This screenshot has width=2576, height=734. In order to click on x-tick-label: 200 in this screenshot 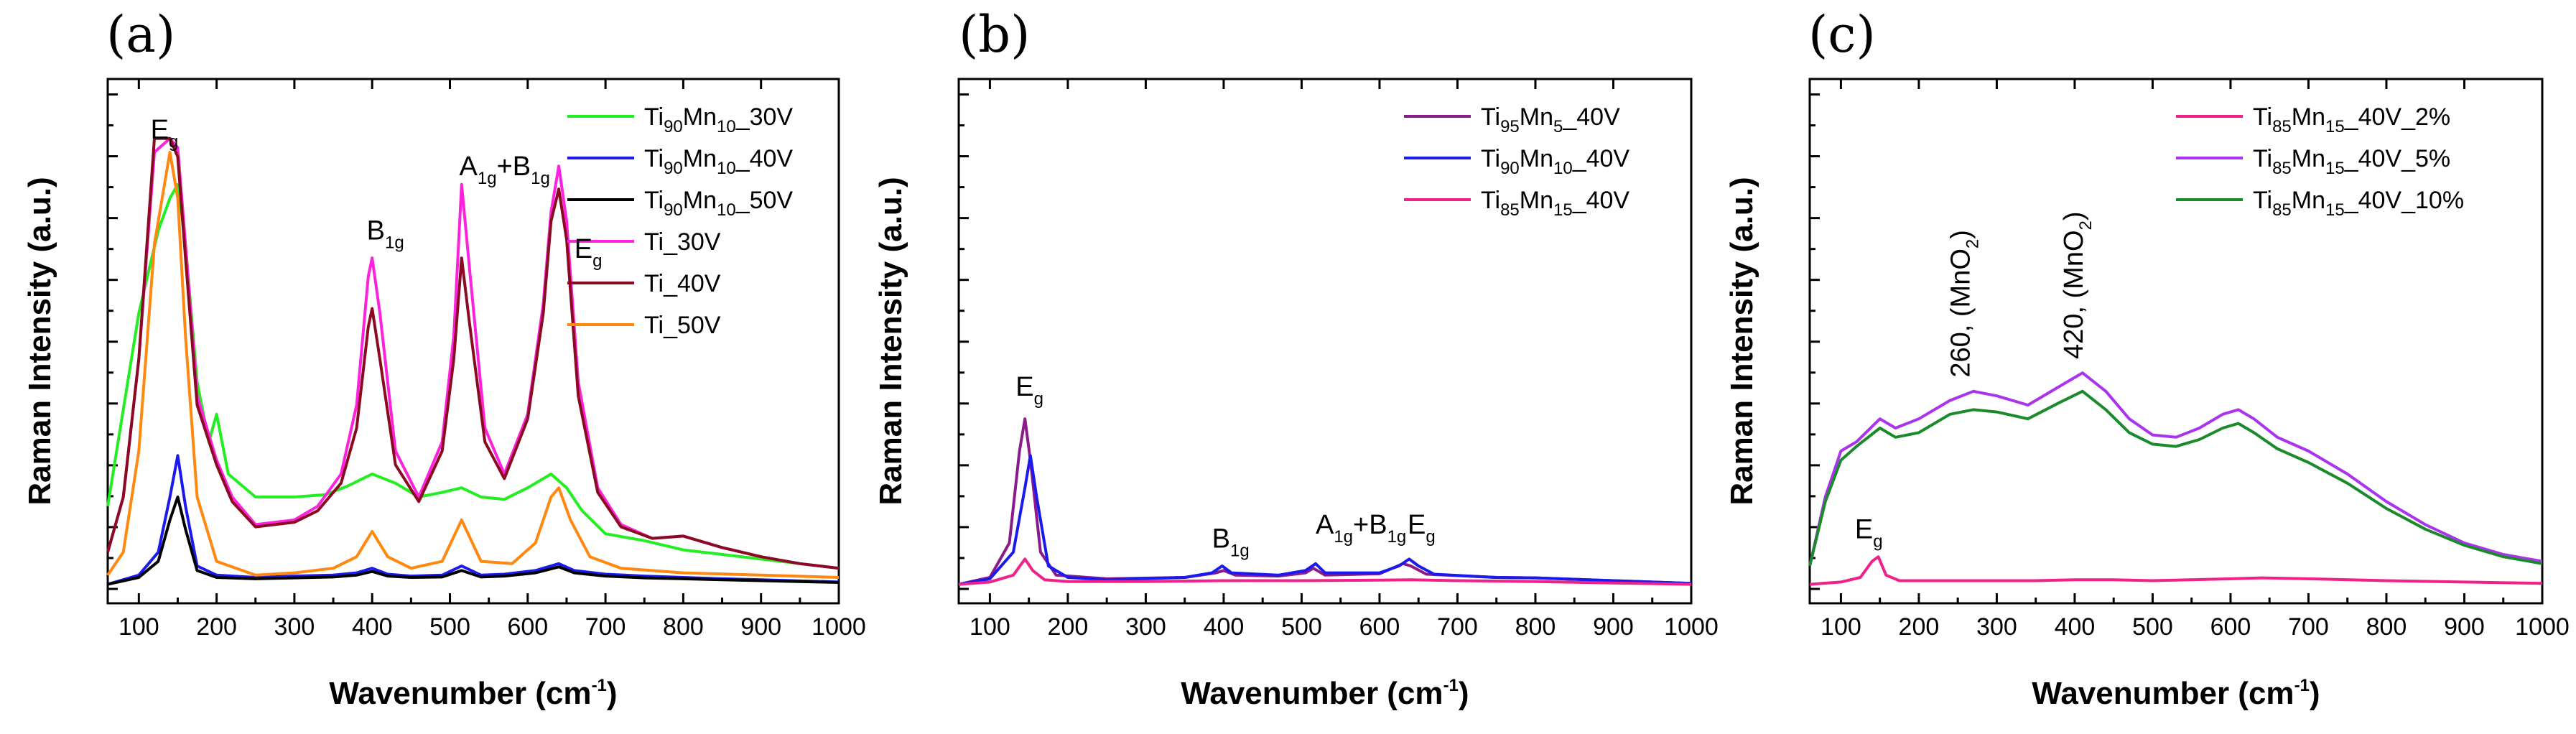, I will do `click(216, 627)`.